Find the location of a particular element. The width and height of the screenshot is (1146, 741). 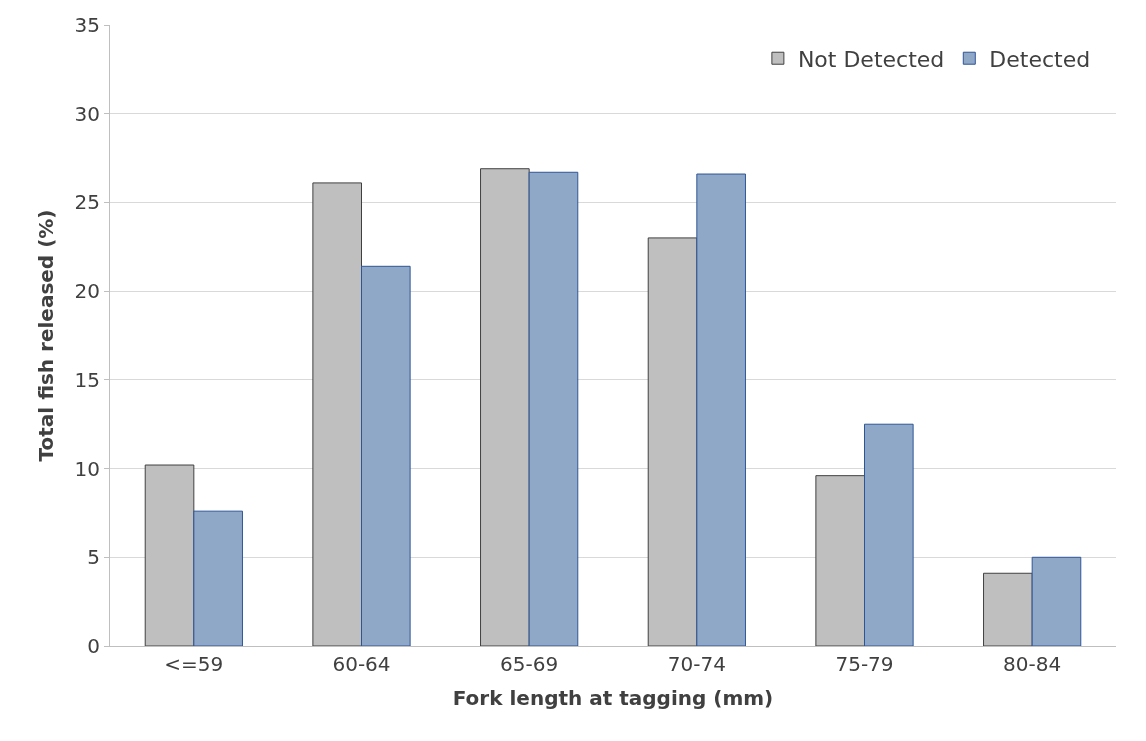

x-tick-label: 65-69 is located at coordinates (529, 664).